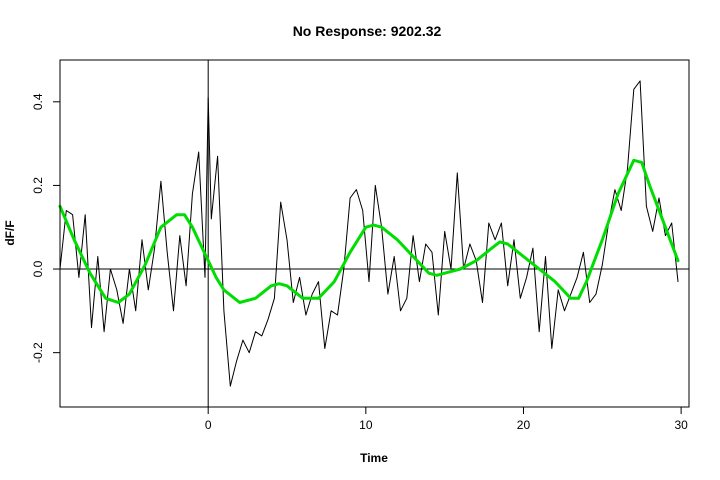 The width and height of the screenshot is (720, 480). I want to click on chart-title: No Response: 9202.32, so click(367, 31).